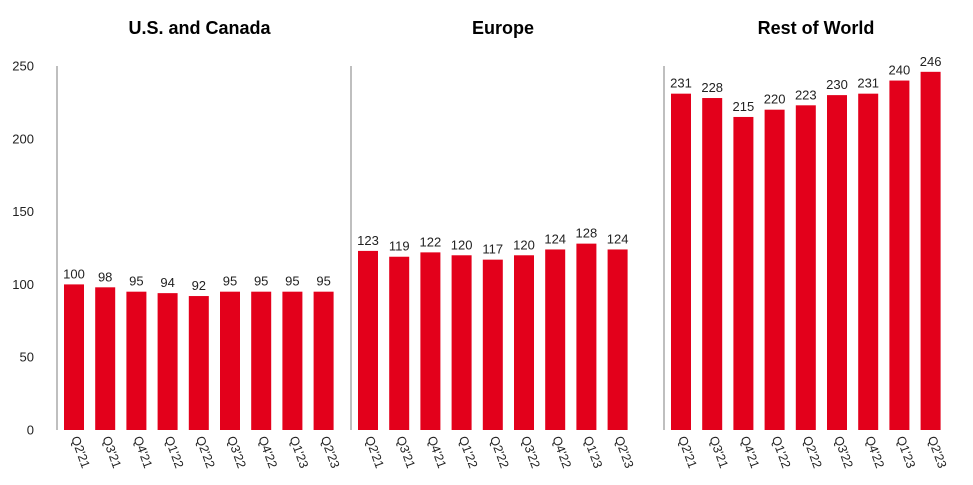 This screenshot has height=485, width=973. What do you see at coordinates (775, 99) in the screenshot?
I see `data-label: 220` at bounding box center [775, 99].